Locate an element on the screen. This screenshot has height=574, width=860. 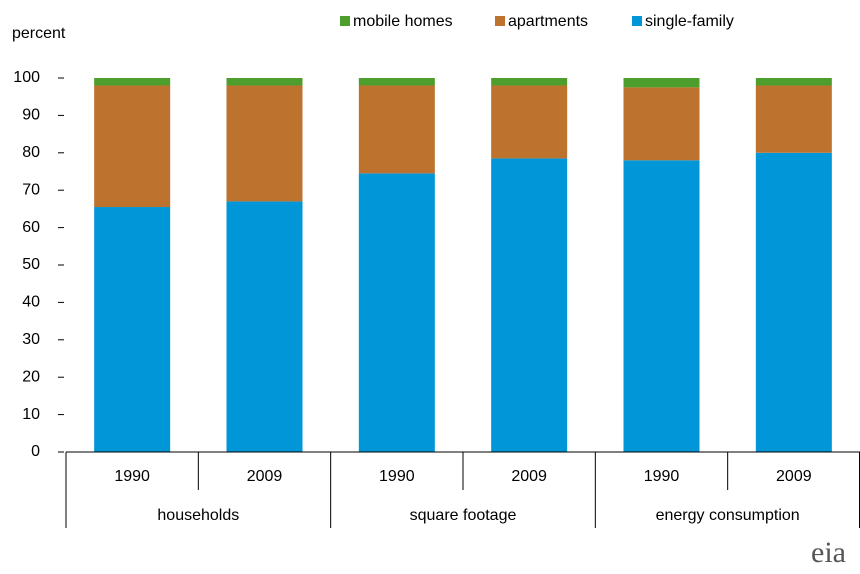
y-tick-label: 80 is located at coordinates (31, 152).